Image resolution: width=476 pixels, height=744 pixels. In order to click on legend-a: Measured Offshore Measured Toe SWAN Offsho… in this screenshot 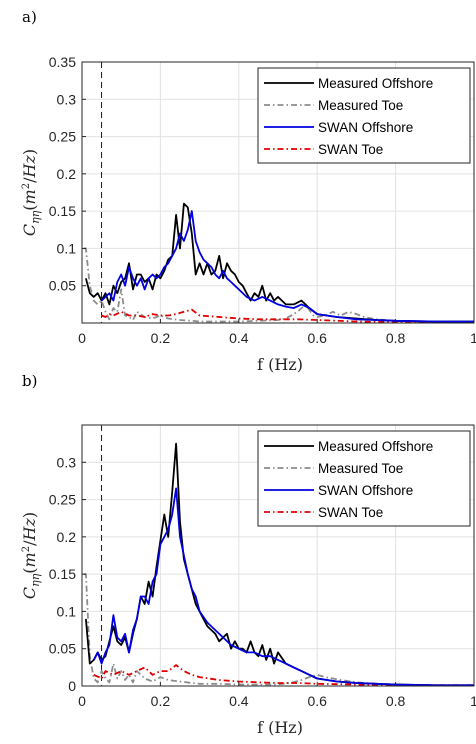, I will do `click(364, 115)`.